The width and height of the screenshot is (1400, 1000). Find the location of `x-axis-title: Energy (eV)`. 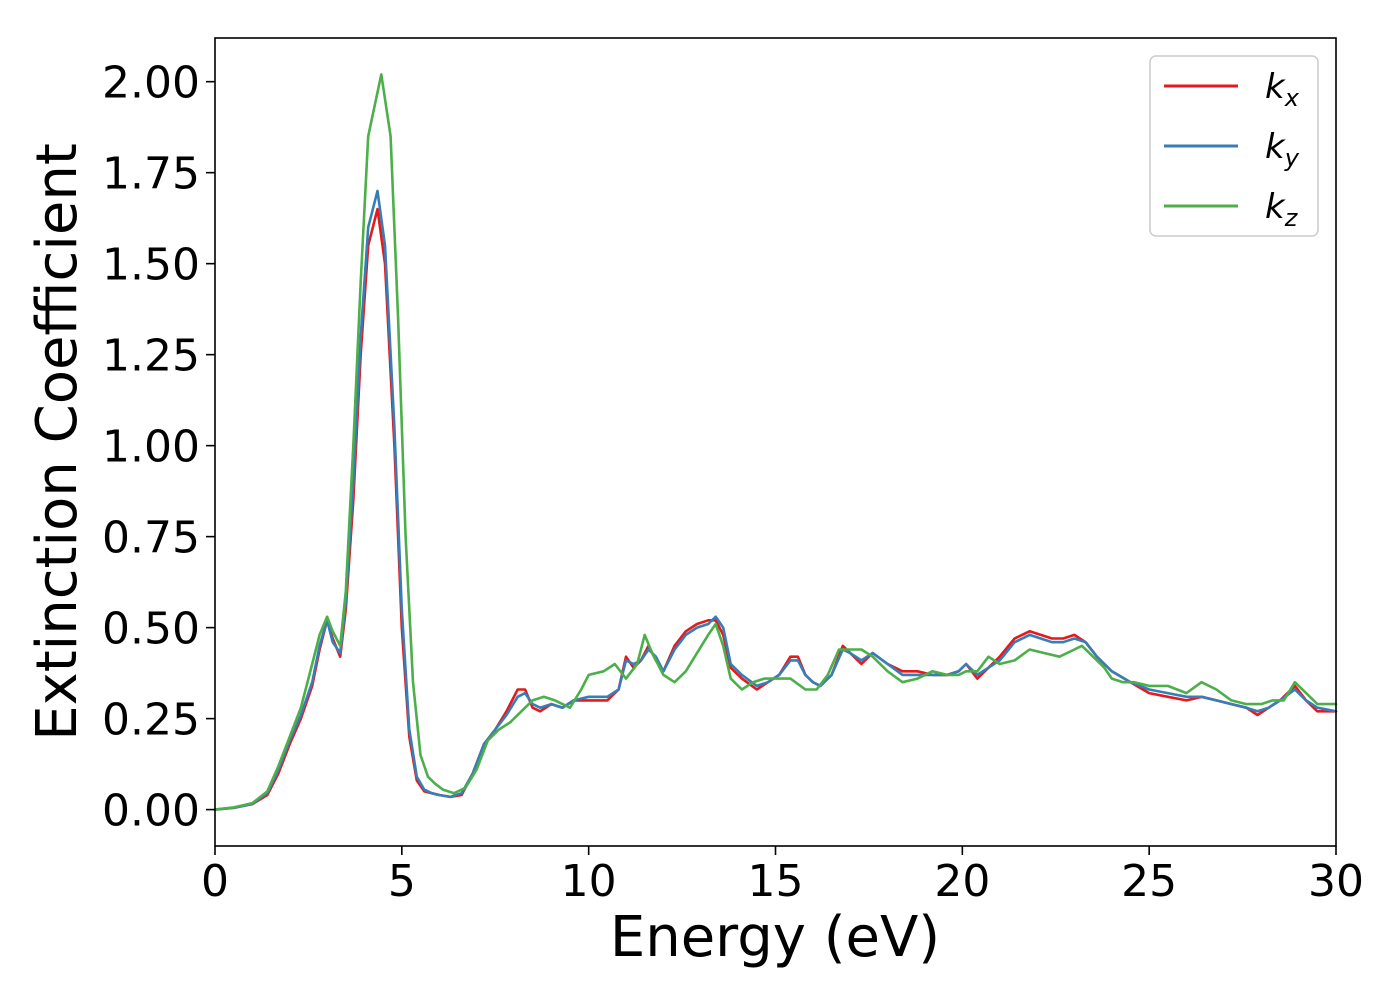

x-axis-title: Energy (eV) is located at coordinates (775, 937).